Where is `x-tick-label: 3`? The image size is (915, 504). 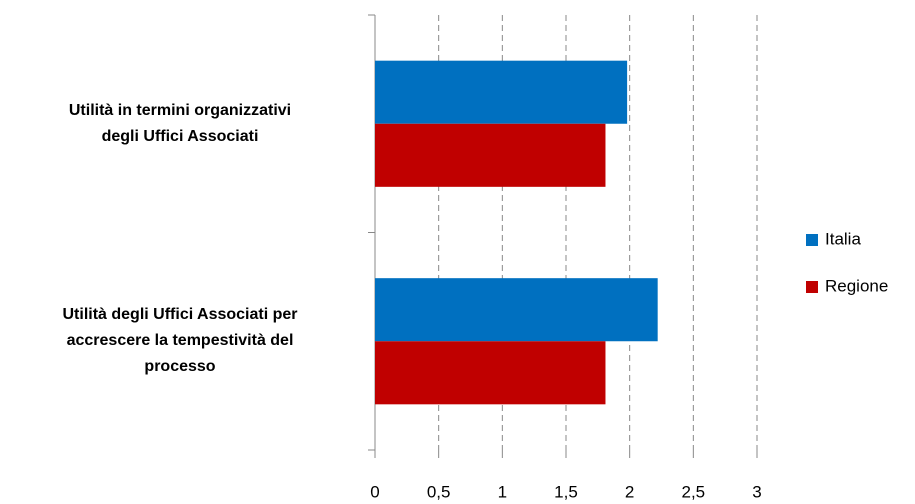 x-tick-label: 3 is located at coordinates (756, 491).